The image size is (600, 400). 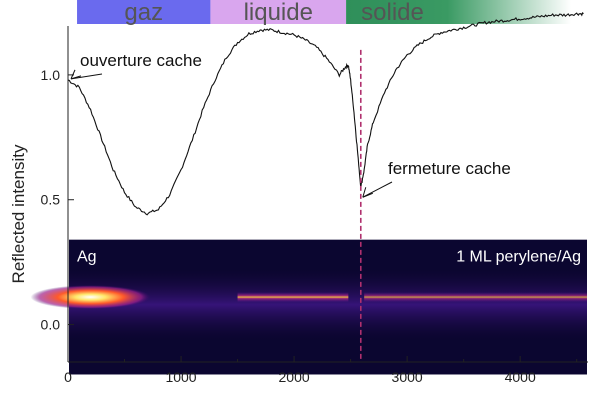 I want to click on phase-segment-liquide, so click(x=278, y=12).